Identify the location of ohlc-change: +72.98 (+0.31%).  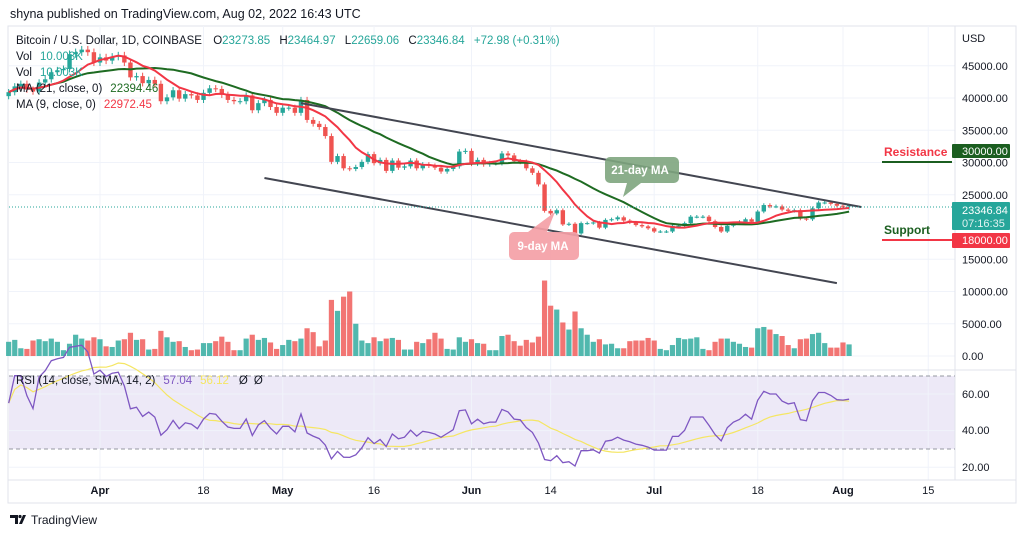
(517, 41).